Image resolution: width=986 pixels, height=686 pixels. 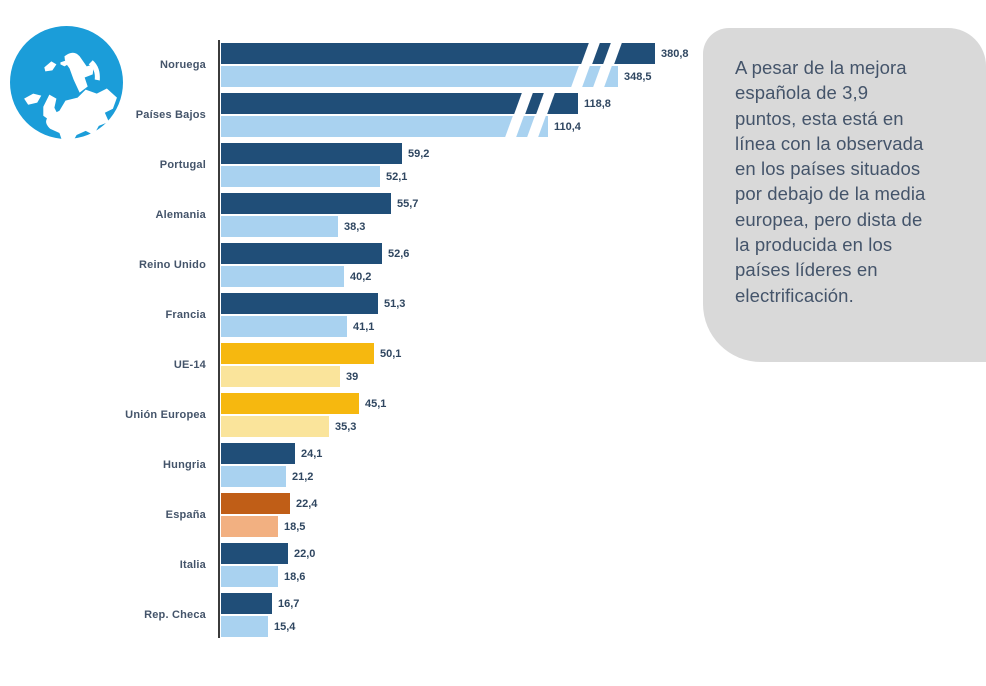 I want to click on bar-line-light: 21,2, so click(x=271, y=476).